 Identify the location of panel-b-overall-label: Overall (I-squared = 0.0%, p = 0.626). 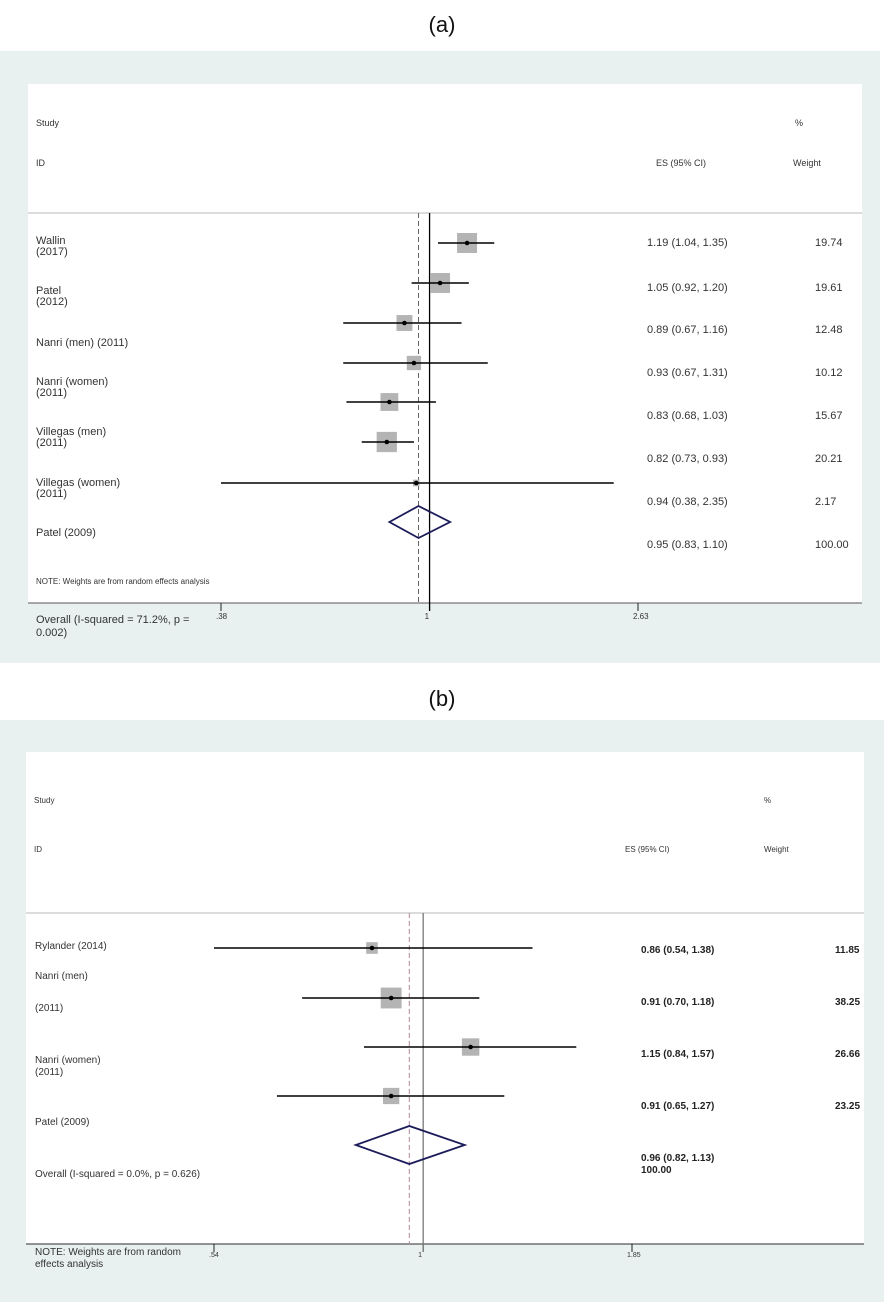
(118, 1174).